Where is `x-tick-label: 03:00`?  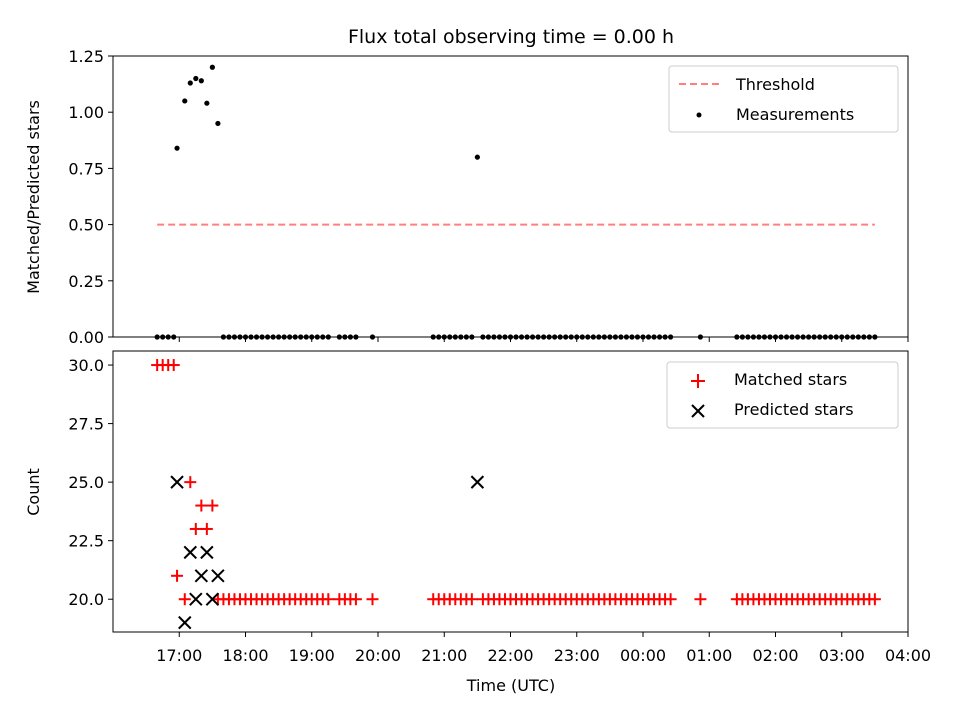 x-tick-label: 03:00 is located at coordinates (842, 655).